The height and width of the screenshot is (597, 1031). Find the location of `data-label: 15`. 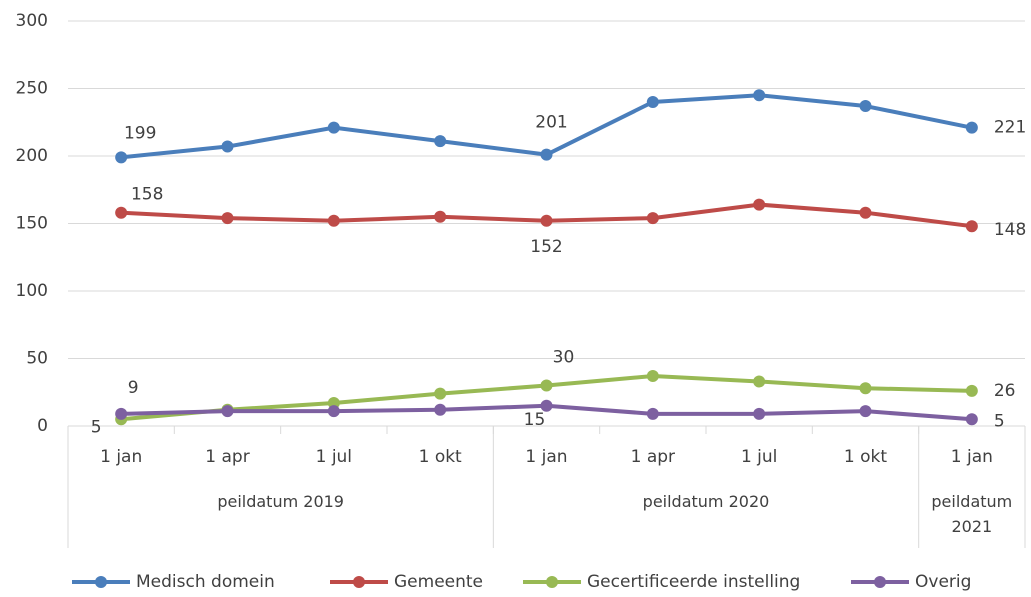

data-label: 15 is located at coordinates (535, 420).